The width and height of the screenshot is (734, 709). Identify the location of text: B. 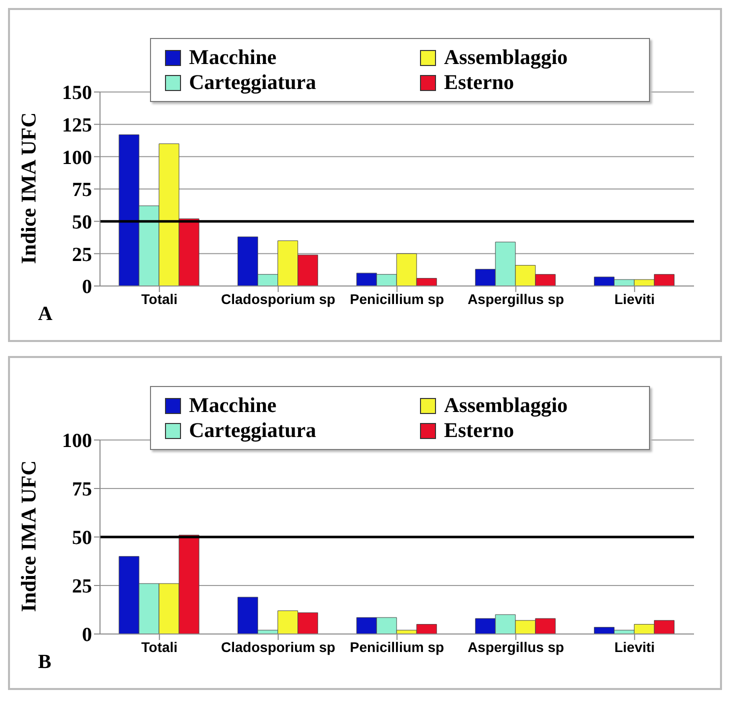
(45, 662).